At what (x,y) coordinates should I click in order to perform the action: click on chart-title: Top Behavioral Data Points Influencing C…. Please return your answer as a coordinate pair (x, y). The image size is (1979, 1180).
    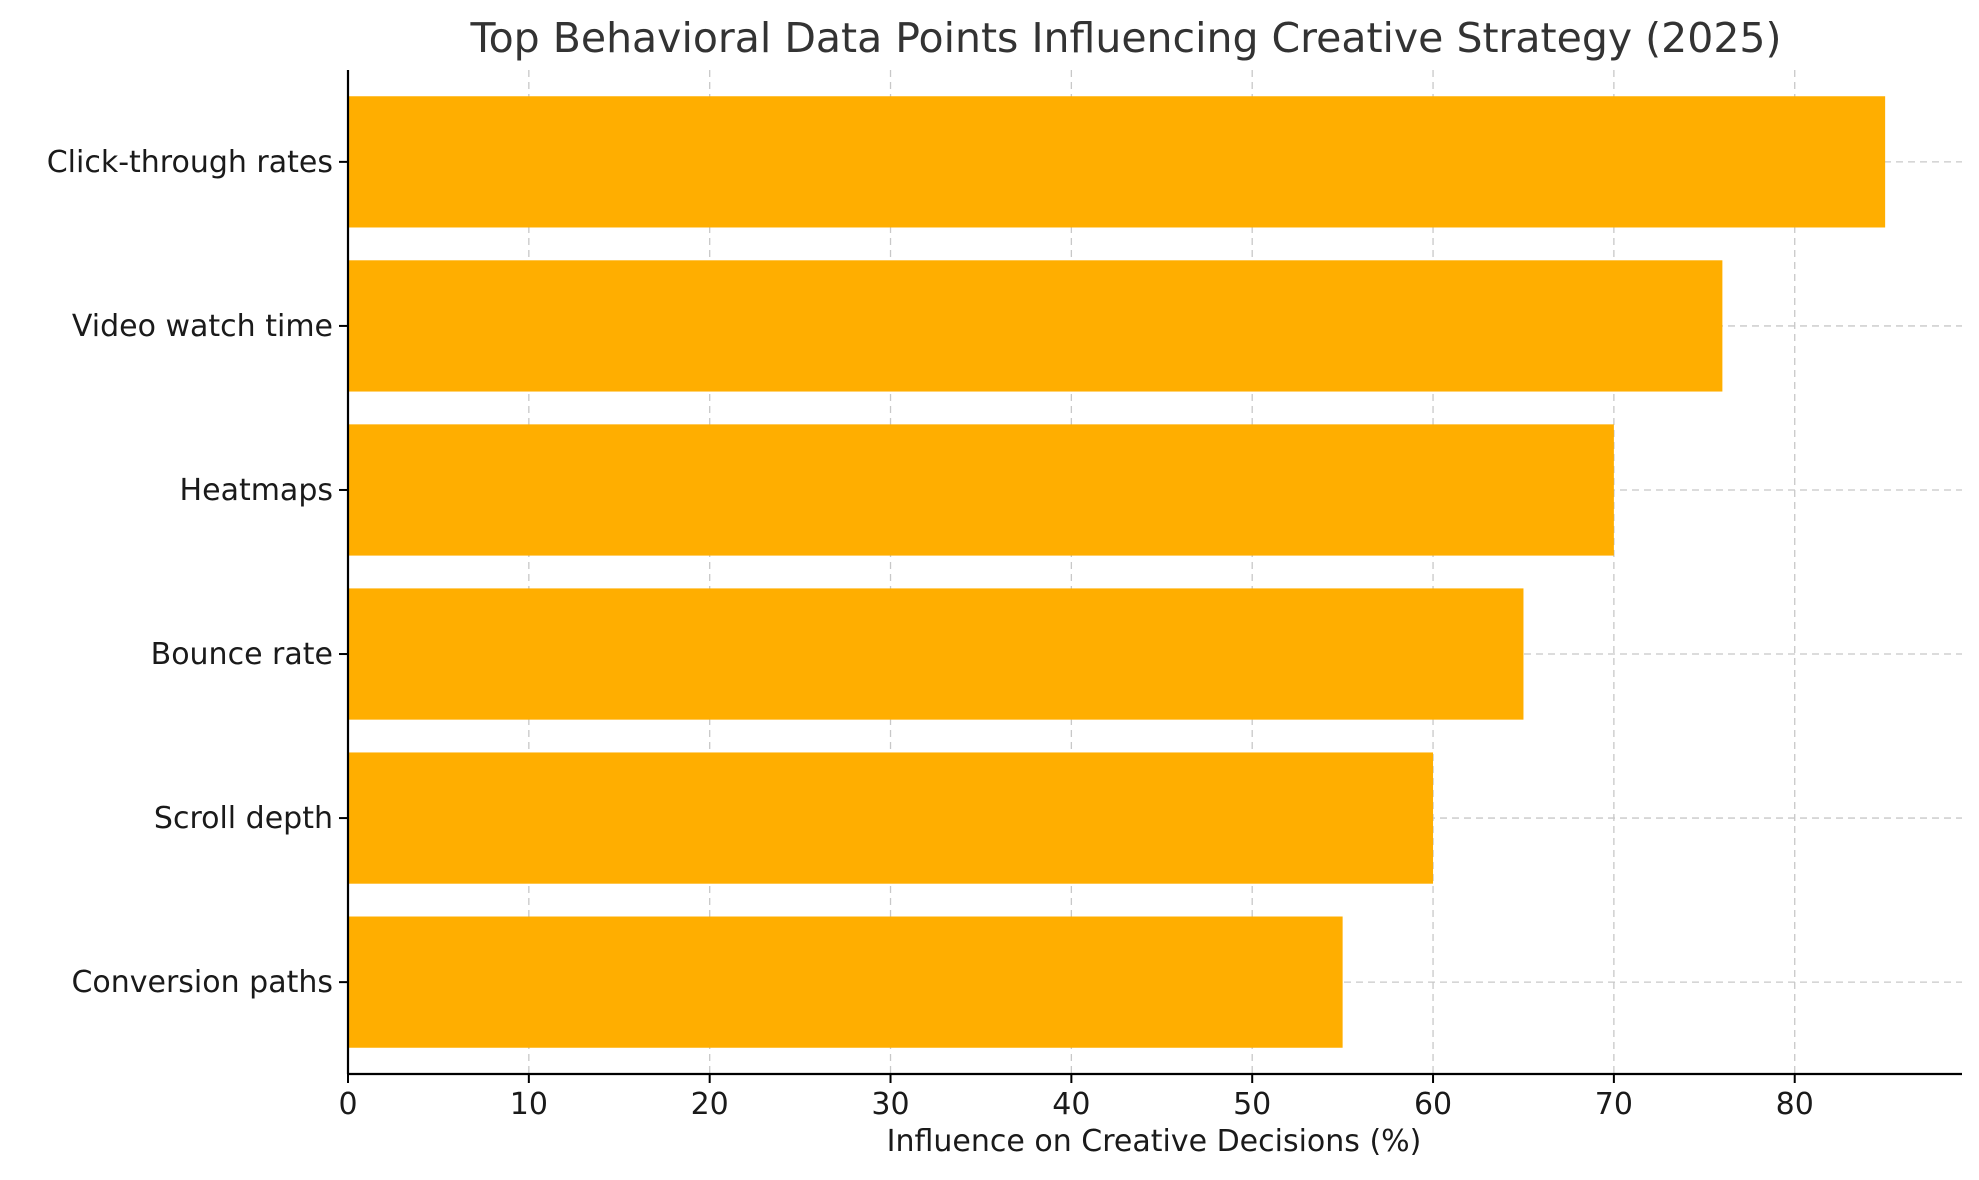
    Looking at the image, I should click on (1126, 38).